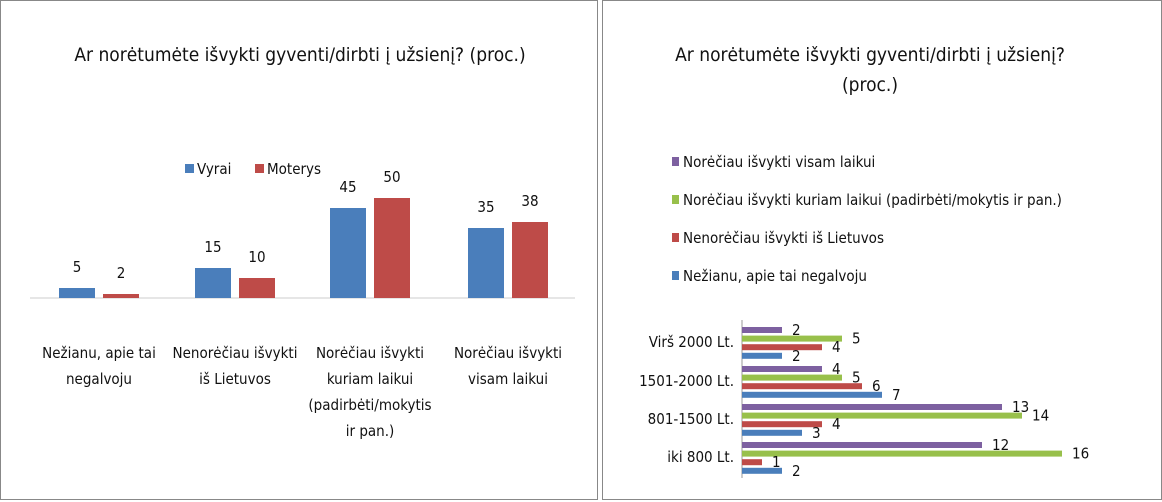 This screenshot has height=502, width=1162. I want to click on y-tick-label: 1501-2000 Lt., so click(686, 381).